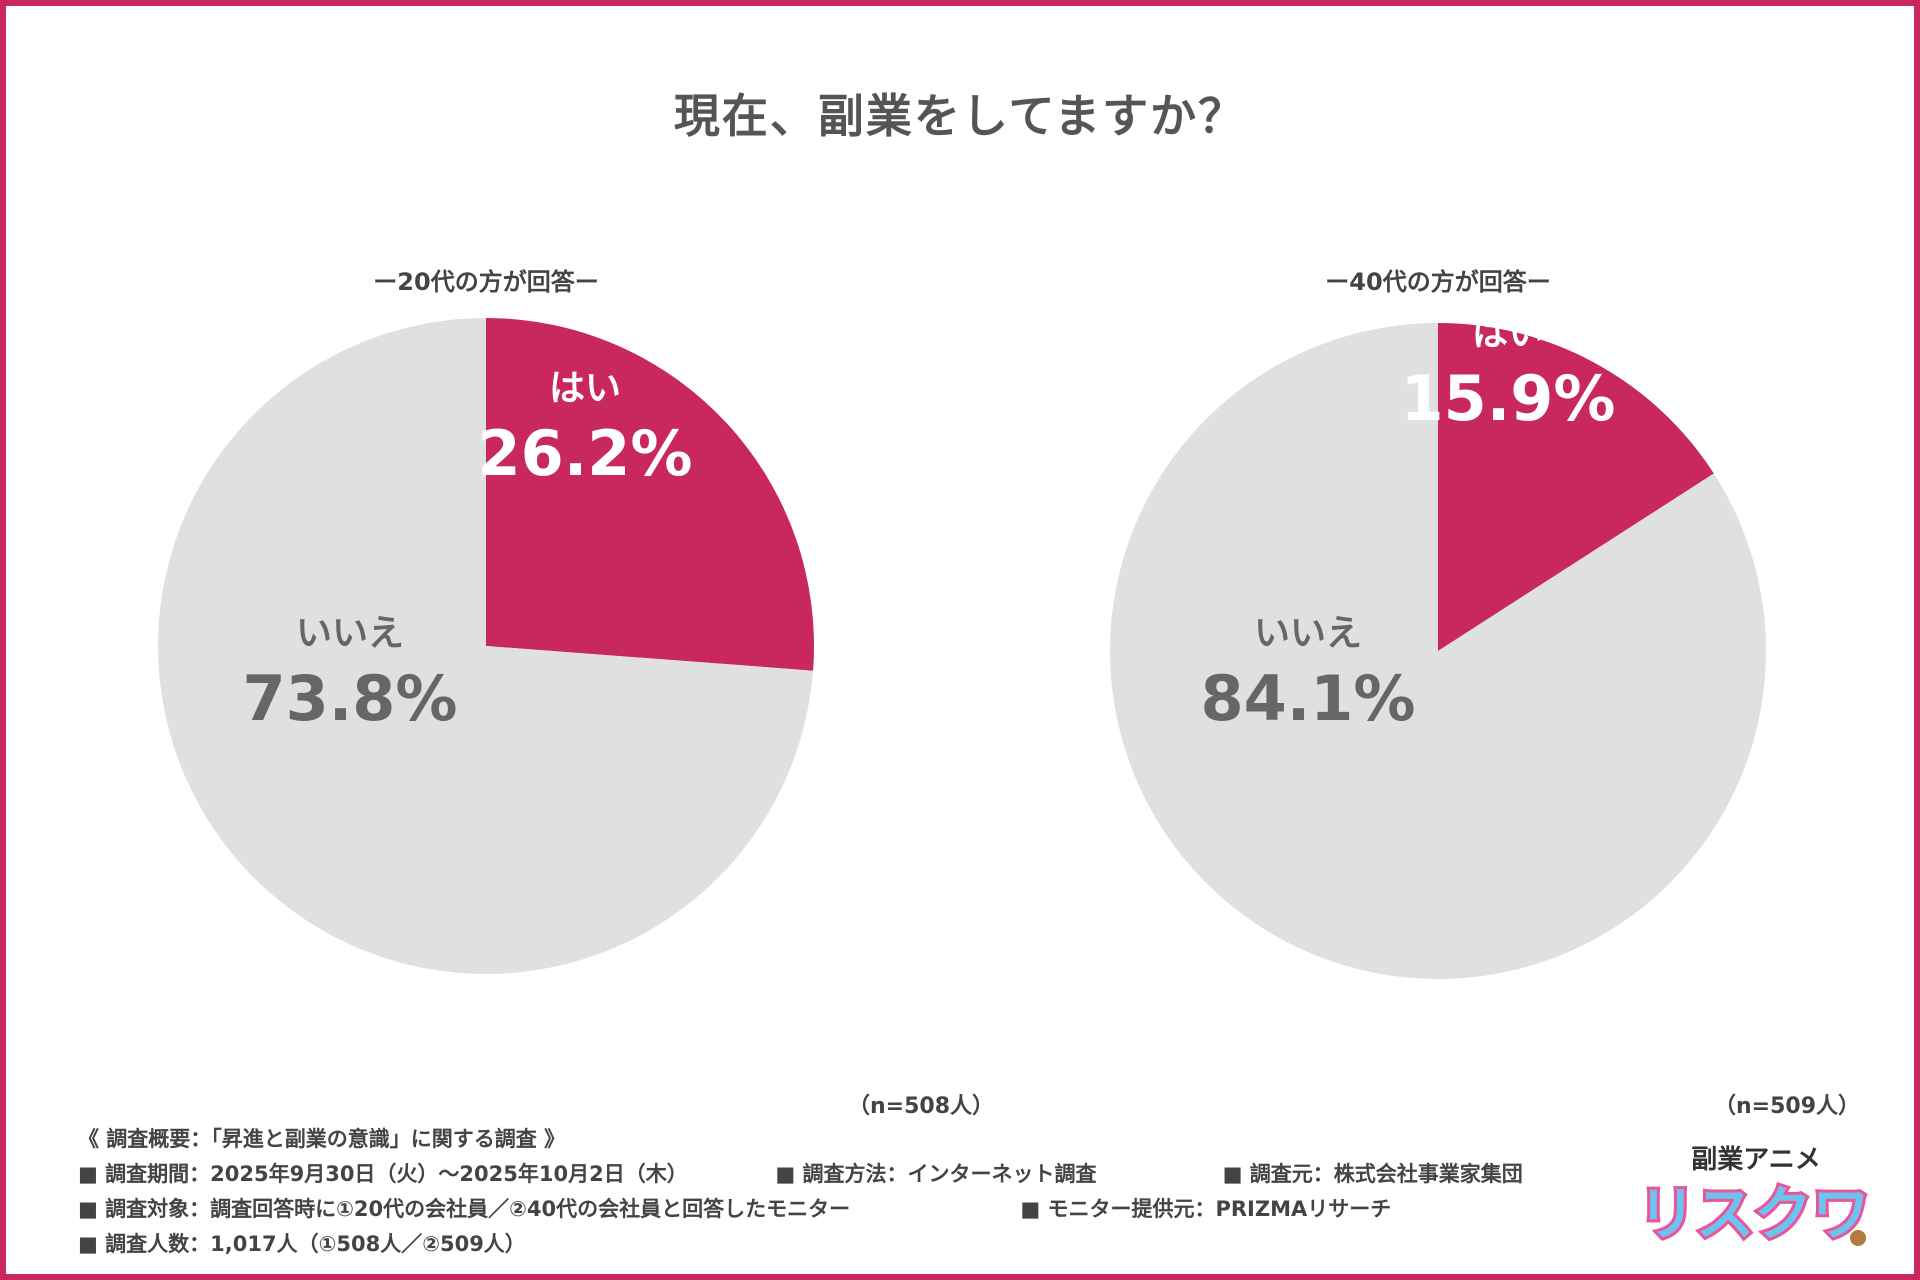 Image resolution: width=1920 pixels, height=1280 pixels. I want to click on survey-period: ■ 調査期間：2025年9月30日（火）〜2025年10月2日（木）, so click(383, 1174).